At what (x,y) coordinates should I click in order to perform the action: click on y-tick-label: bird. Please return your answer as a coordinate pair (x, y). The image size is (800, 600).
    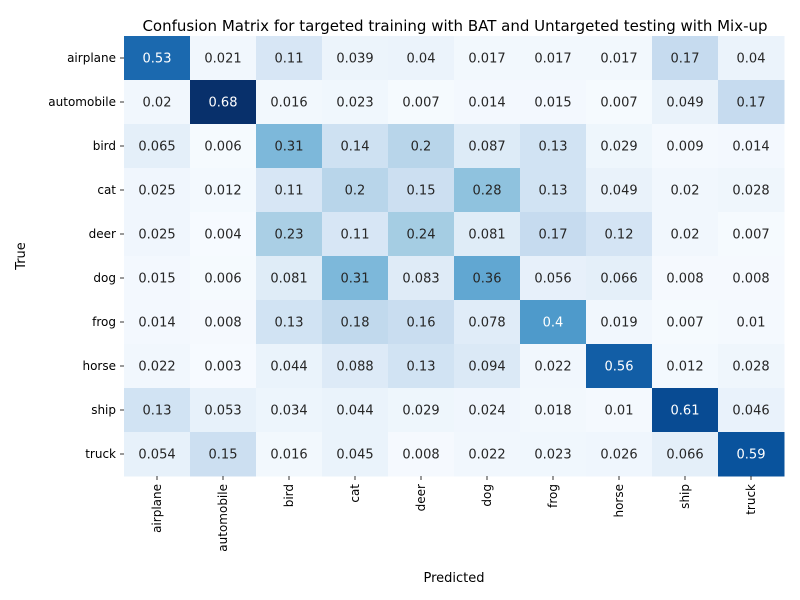
    Looking at the image, I should click on (104, 146).